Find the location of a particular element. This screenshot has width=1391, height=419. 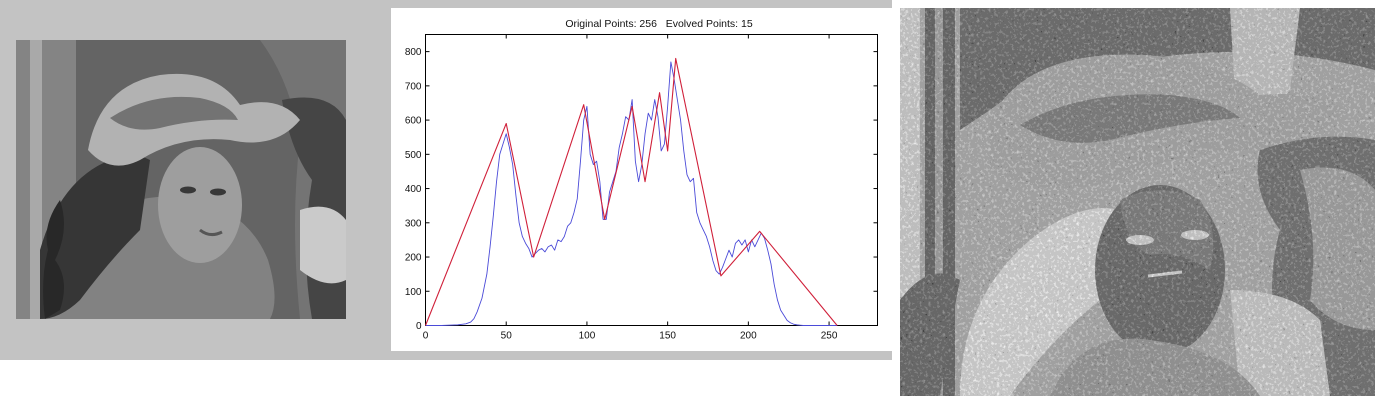

y-tick-label: 100 is located at coordinates (413, 292).